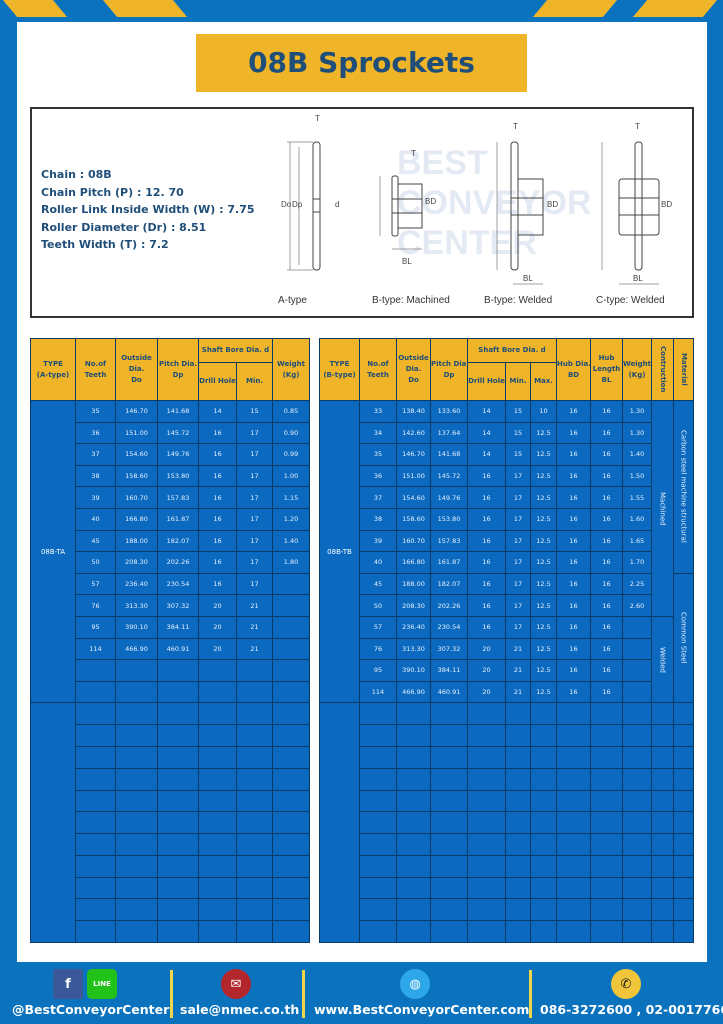 This screenshot has width=723, height=1024. What do you see at coordinates (413, 670) in the screenshot?
I see `table-cell: 390.10` at bounding box center [413, 670].